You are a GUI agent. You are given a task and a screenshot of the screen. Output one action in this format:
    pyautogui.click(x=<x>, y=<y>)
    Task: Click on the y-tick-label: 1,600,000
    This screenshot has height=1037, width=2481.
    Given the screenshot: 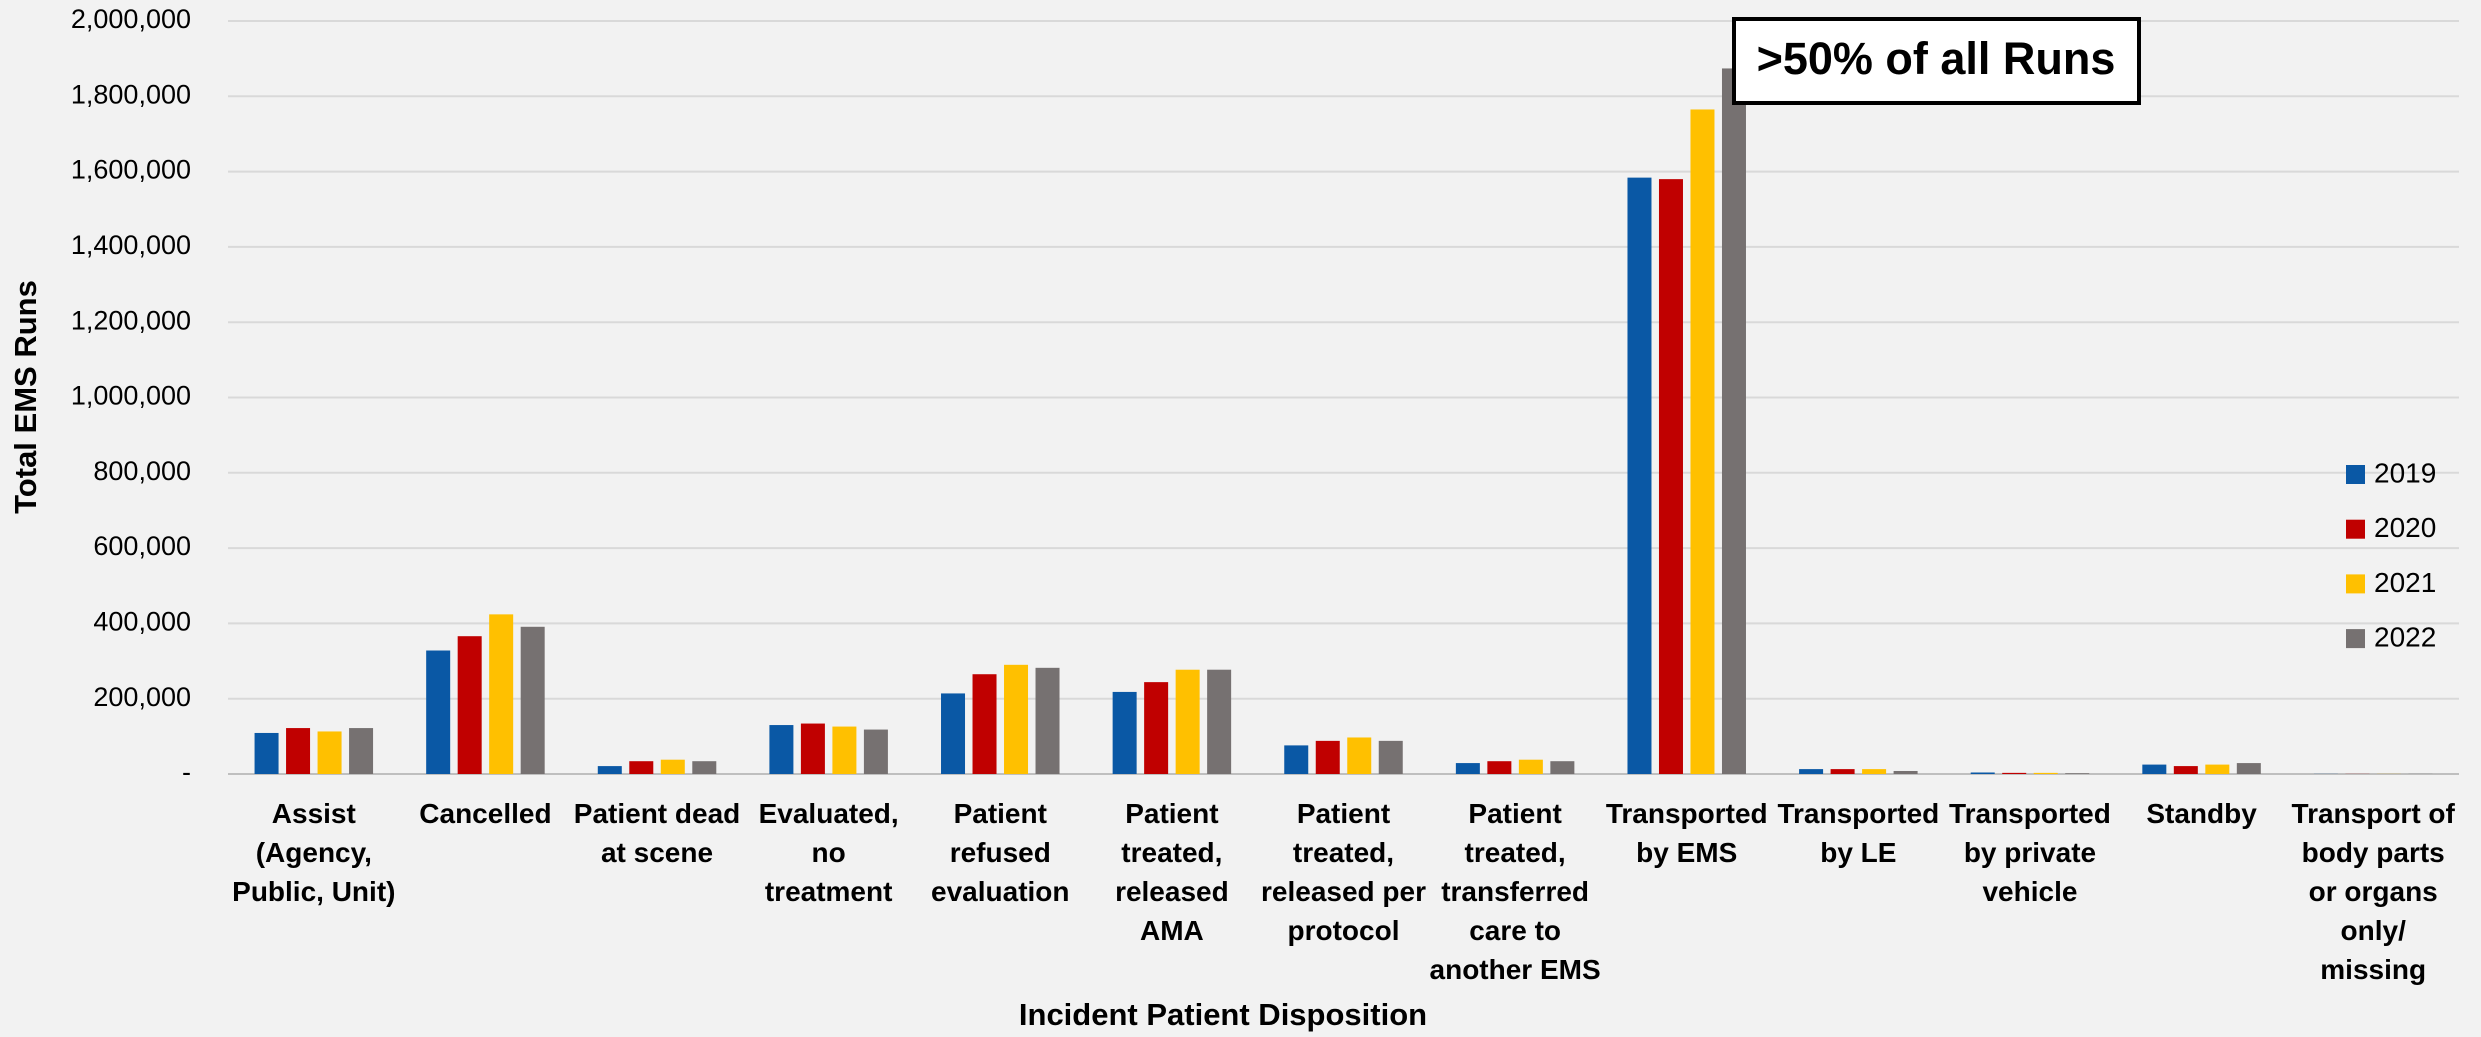 What is the action you would take?
    pyautogui.click(x=131, y=170)
    